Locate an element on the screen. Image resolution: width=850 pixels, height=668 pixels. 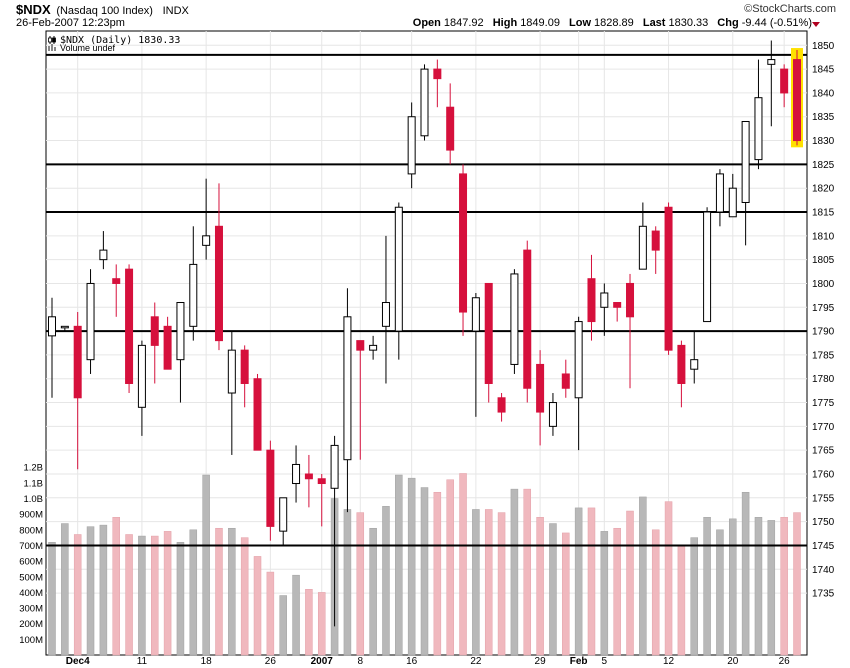
copyright-link: ©StockCharts.com is located at coordinates (790, 9).